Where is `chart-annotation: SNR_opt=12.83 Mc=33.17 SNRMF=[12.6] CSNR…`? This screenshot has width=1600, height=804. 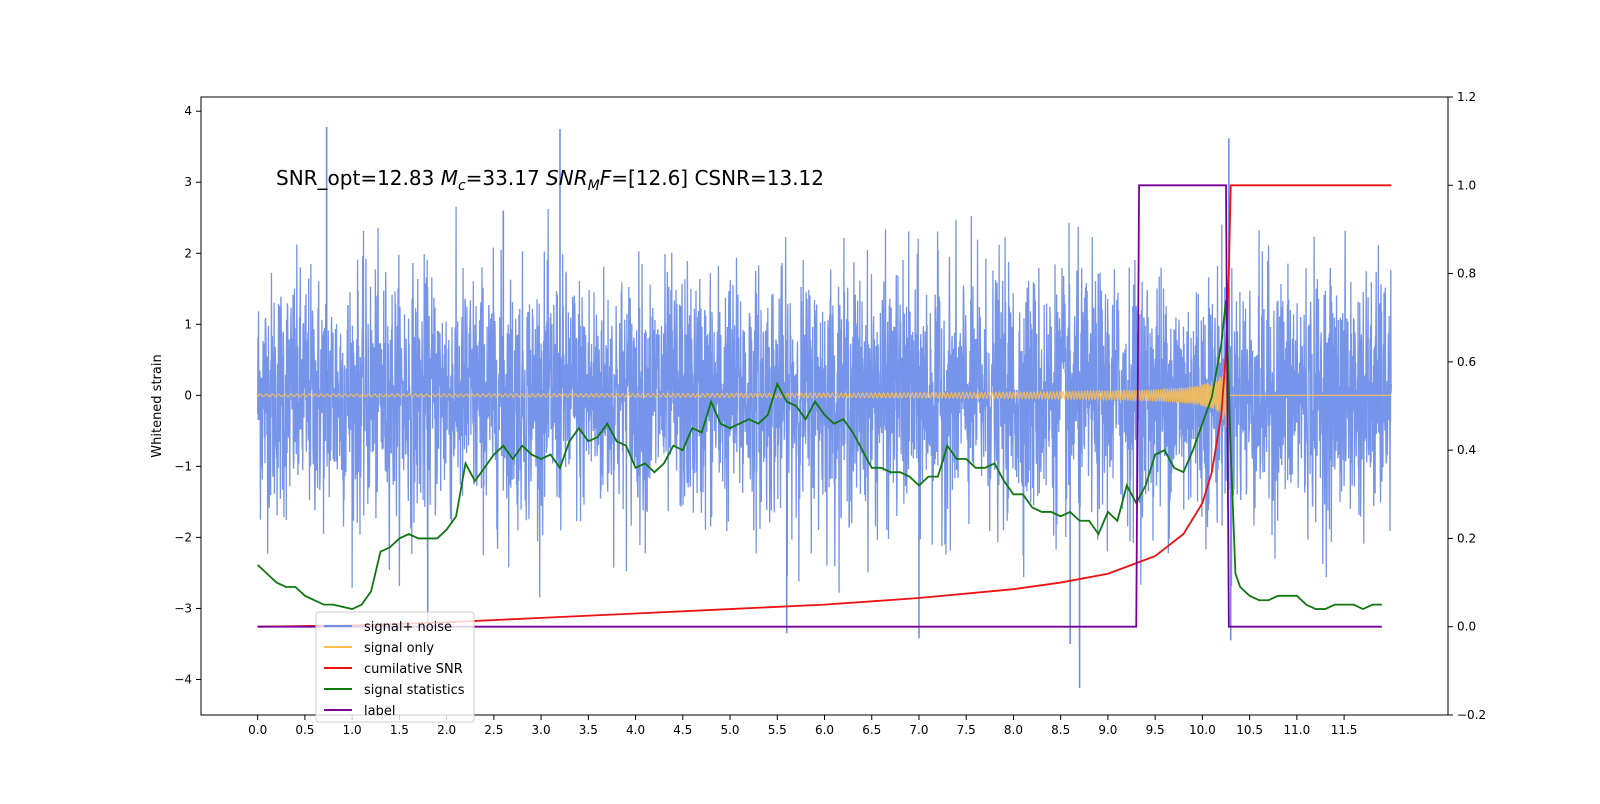
chart-annotation: SNR_opt=12.83 Mc=33.17 SNRMF=[12.6] CSNR… is located at coordinates (550, 180).